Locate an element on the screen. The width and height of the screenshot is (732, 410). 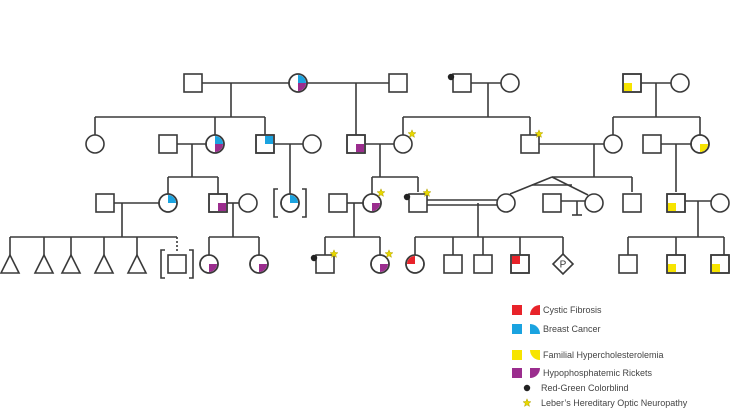
pregnancy-individual: P is located at coordinates (563, 264).